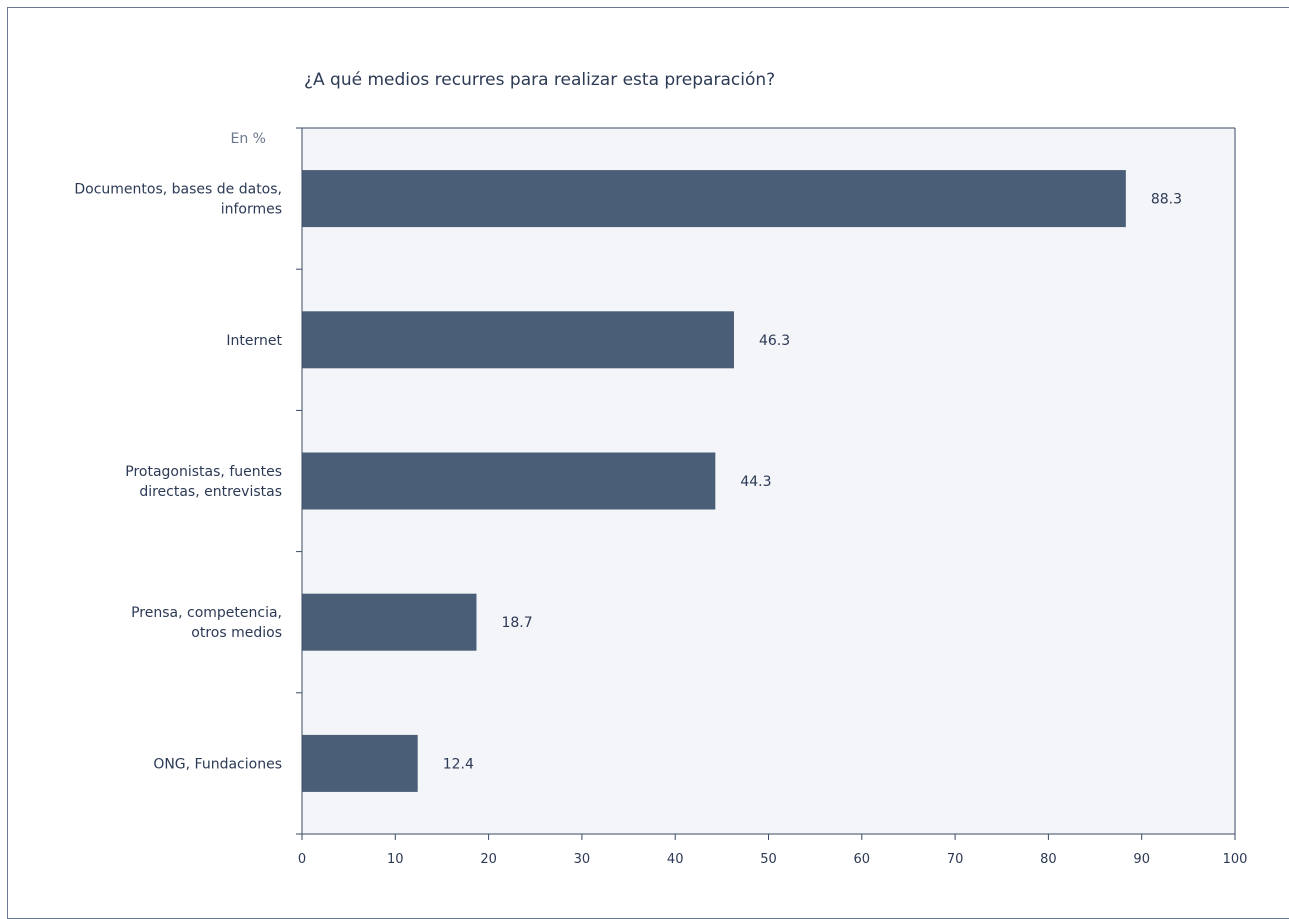  Describe the element at coordinates (1235, 859) in the screenshot. I see `x-tick-label: 100` at that location.